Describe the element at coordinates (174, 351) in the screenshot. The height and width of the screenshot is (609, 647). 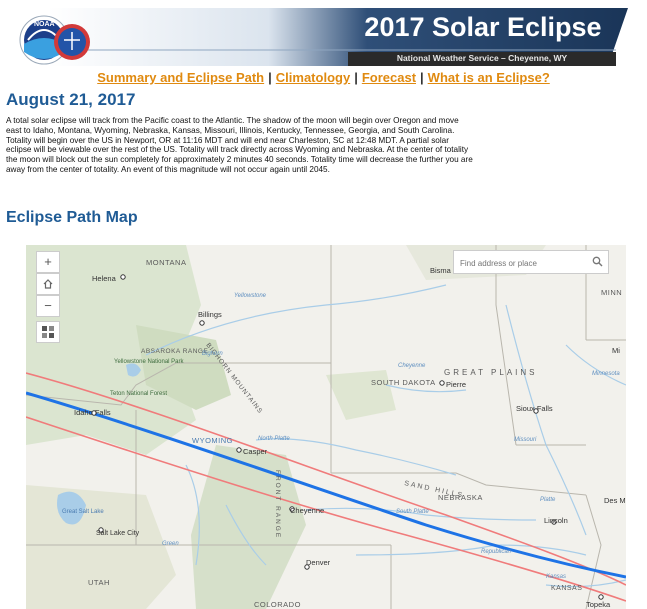
I see `label-absaroka-range: ABSAROKA RANGE` at that location.